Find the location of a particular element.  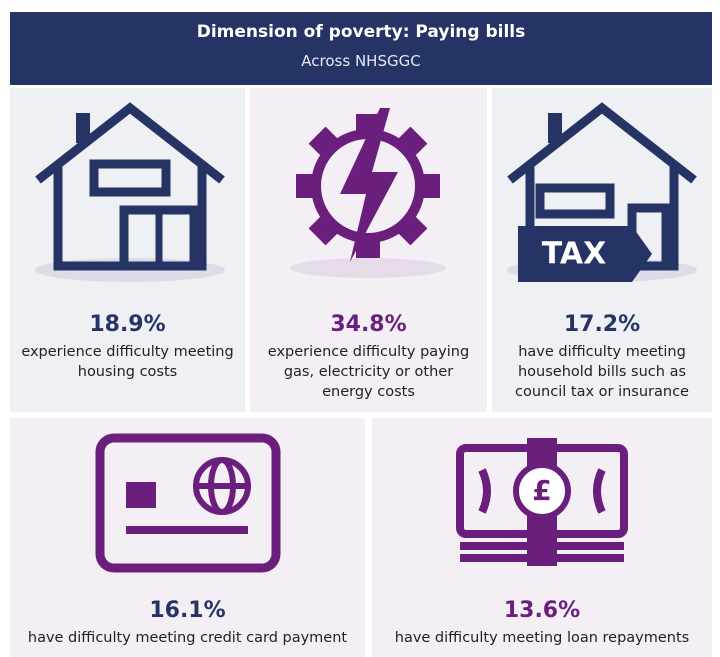

label-line: have difficulty meeting loan repayments is located at coordinates (542, 638).